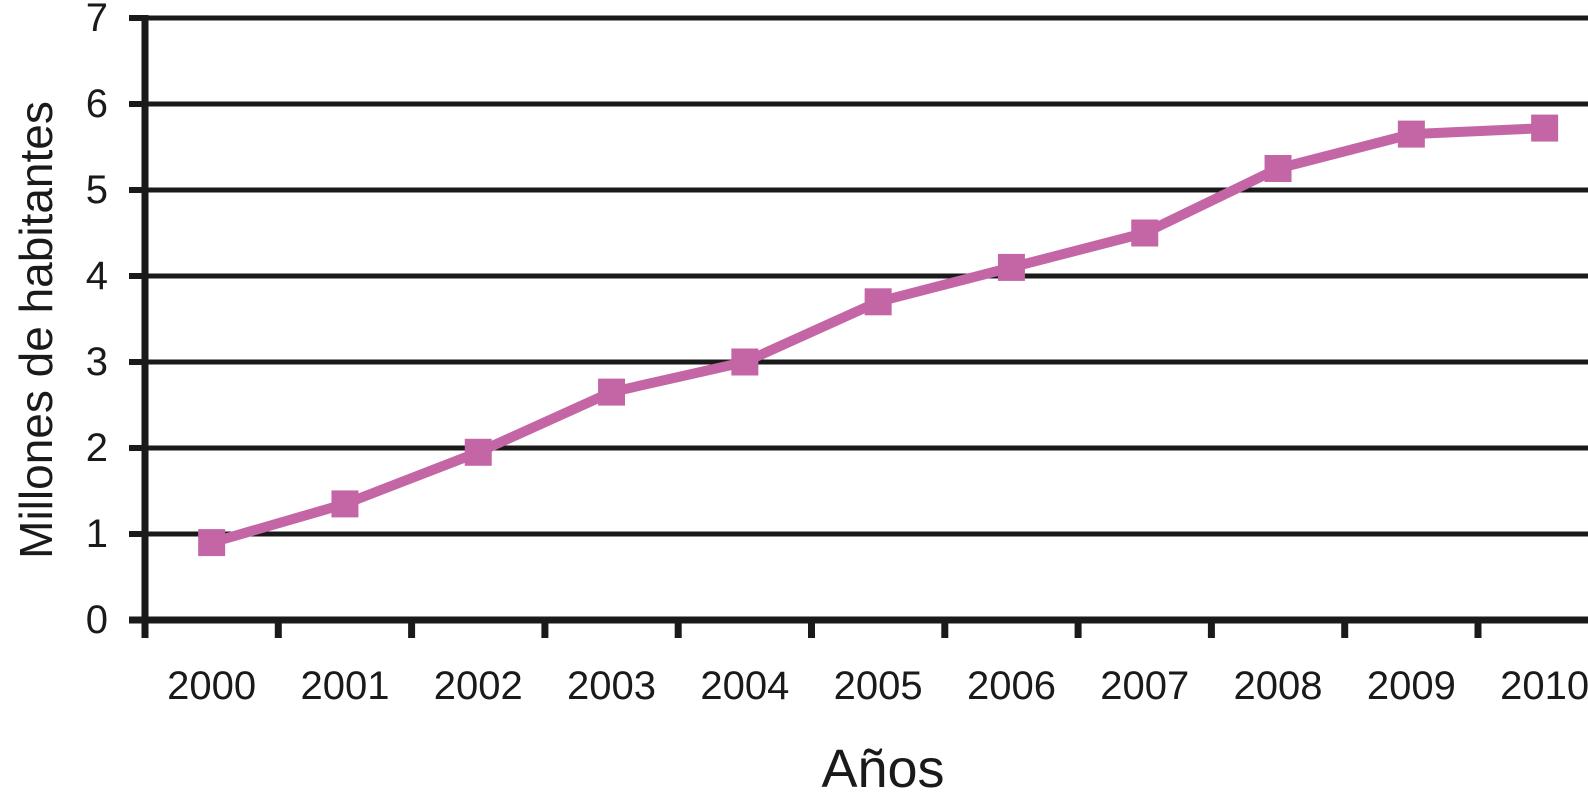 This screenshot has width=1588, height=806. I want to click on y-tick-label: 1, so click(97, 534).